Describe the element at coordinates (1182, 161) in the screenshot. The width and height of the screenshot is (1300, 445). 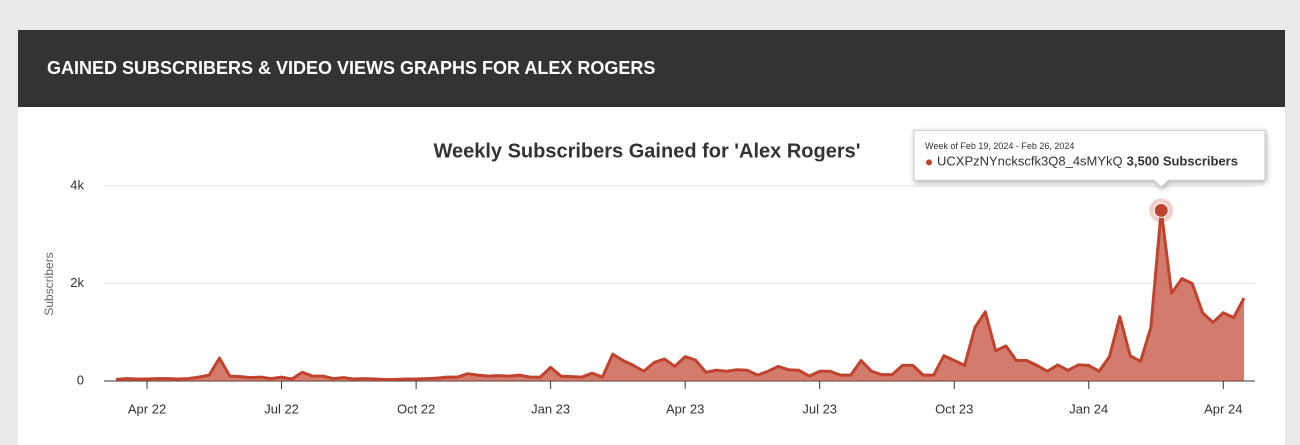
I see `tooltip-value: 3,500 Subscribers` at that location.